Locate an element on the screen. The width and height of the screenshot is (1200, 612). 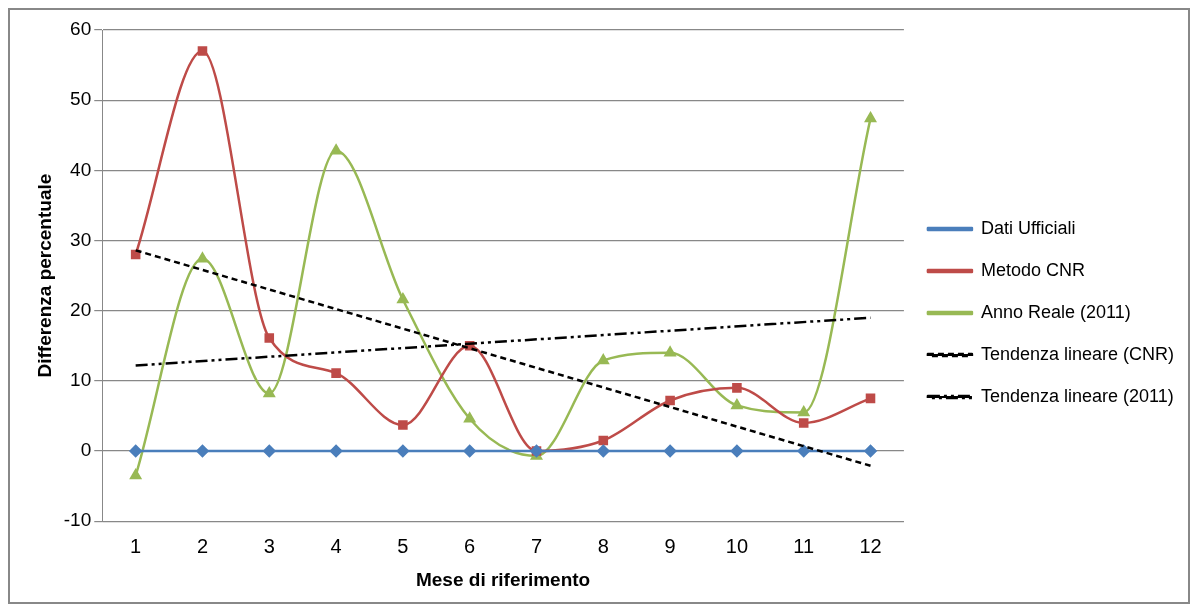
y-tick-label: -10 is located at coordinates (77, 520).